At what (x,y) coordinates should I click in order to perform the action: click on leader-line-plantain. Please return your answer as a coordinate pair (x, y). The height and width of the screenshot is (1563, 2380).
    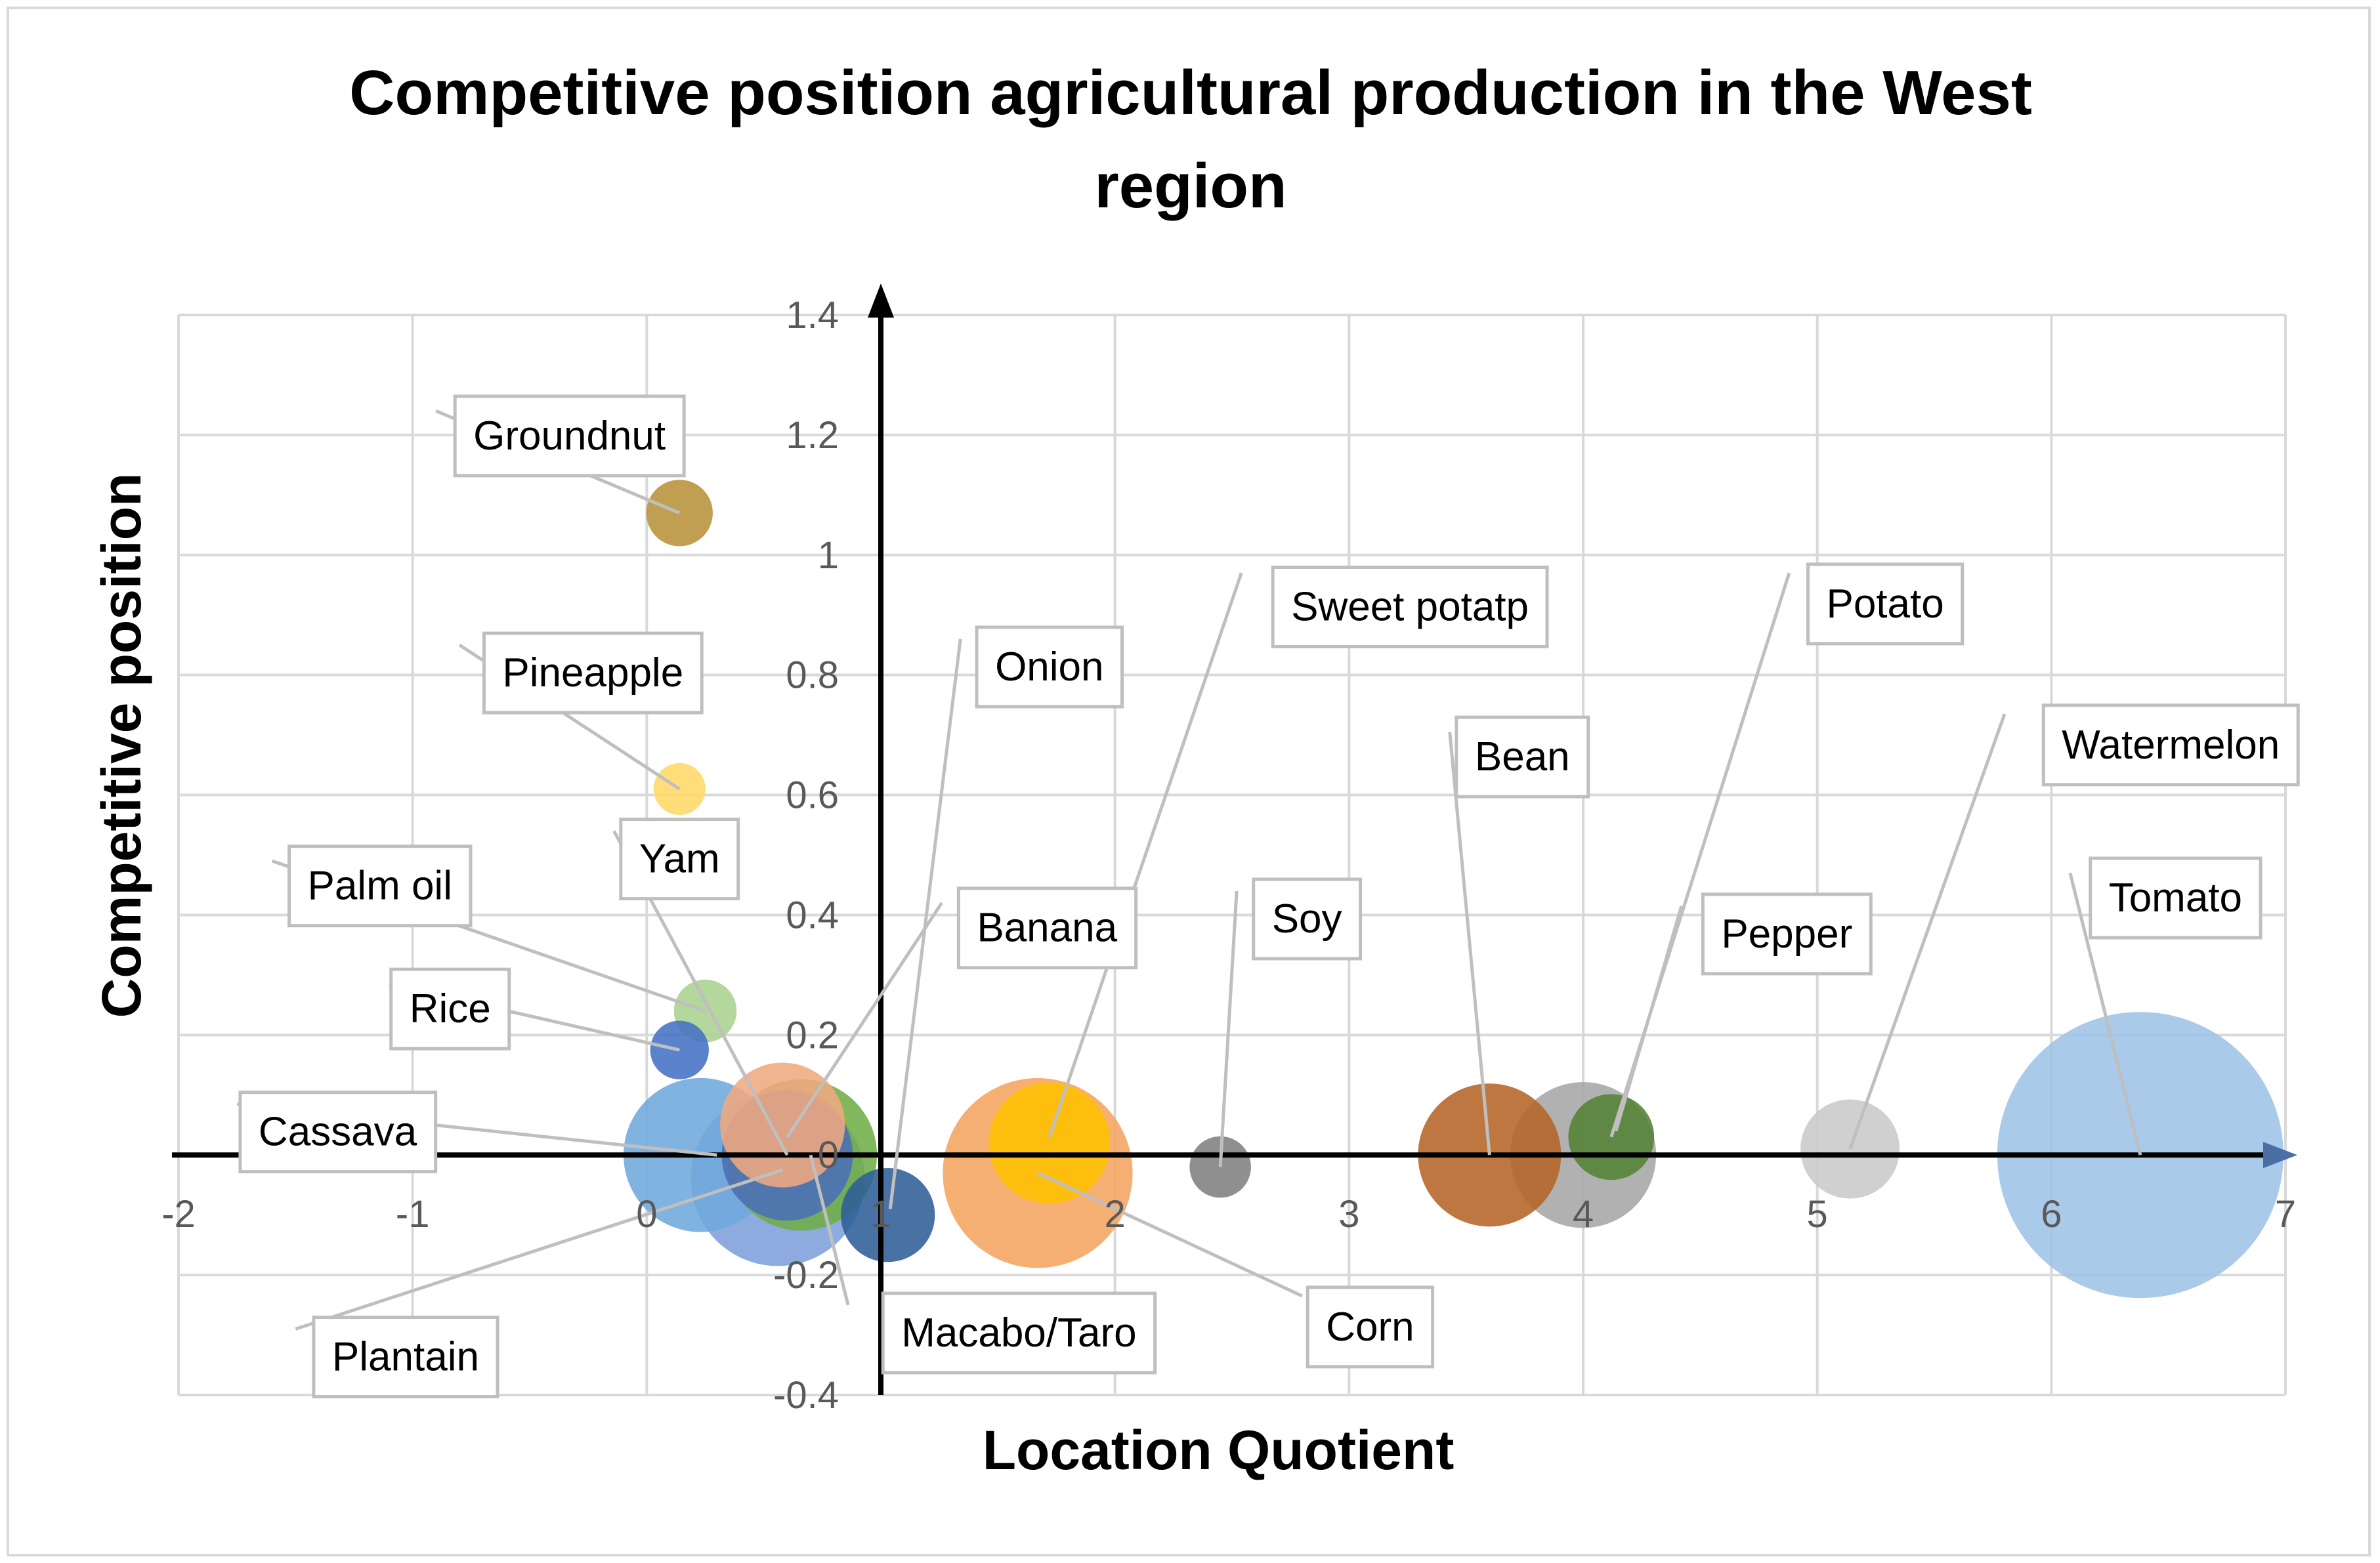
    Looking at the image, I should click on (539, 1250).